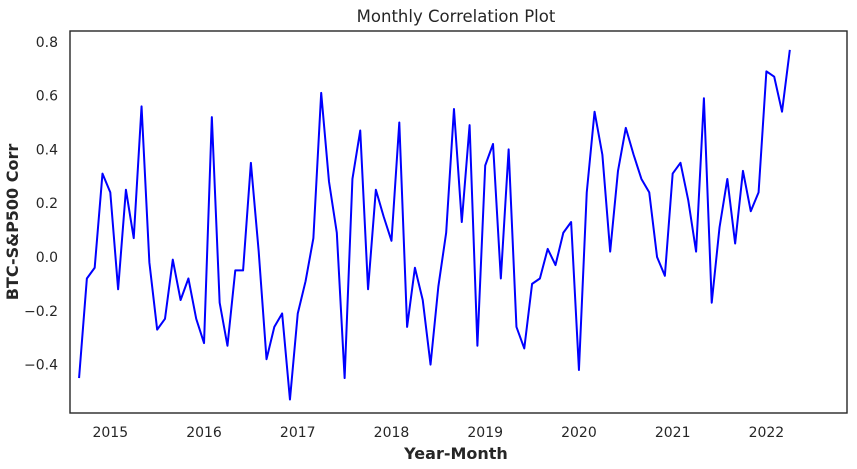  I want to click on y-tick-label: −0.2, so click(41, 312).